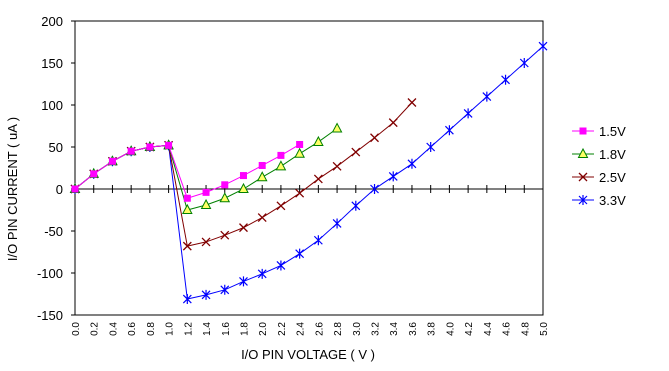 The height and width of the screenshot is (371, 669). Describe the element at coordinates (525, 329) in the screenshot. I see `x-tick-label: 4.8` at that location.